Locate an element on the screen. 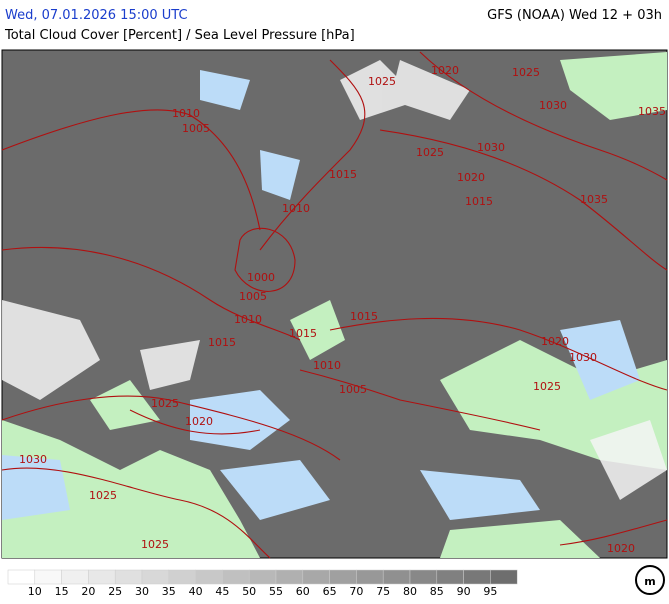 Image resolution: width=669 pixels, height=604 pixels. legend-label: 75 is located at coordinates (383, 591).